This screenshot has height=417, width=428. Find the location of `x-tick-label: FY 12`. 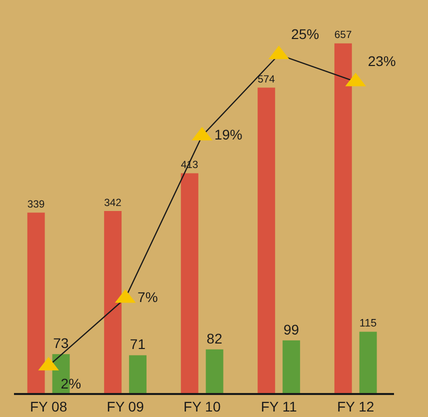

x-tick-label: FY 12 is located at coordinates (355, 406).